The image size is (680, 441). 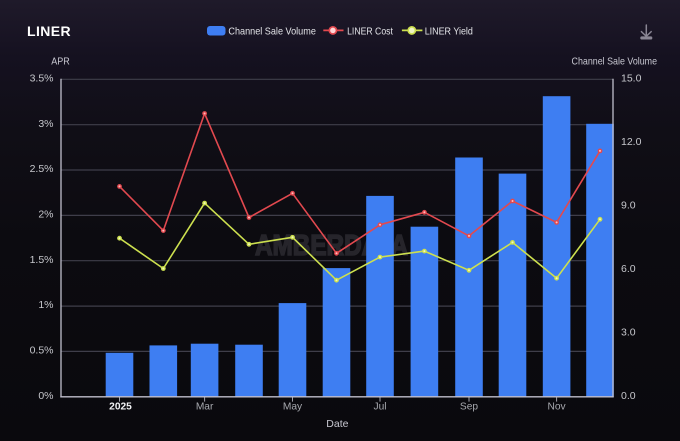 I want to click on svg-text: 0.5%, so click(x=42, y=351).